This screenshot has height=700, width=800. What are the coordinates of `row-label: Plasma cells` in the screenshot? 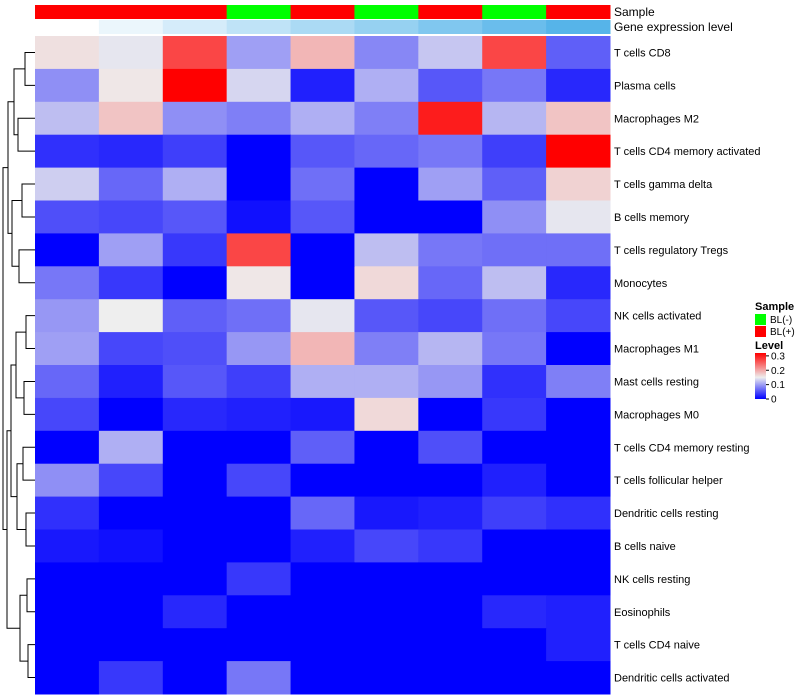 It's located at (645, 86).